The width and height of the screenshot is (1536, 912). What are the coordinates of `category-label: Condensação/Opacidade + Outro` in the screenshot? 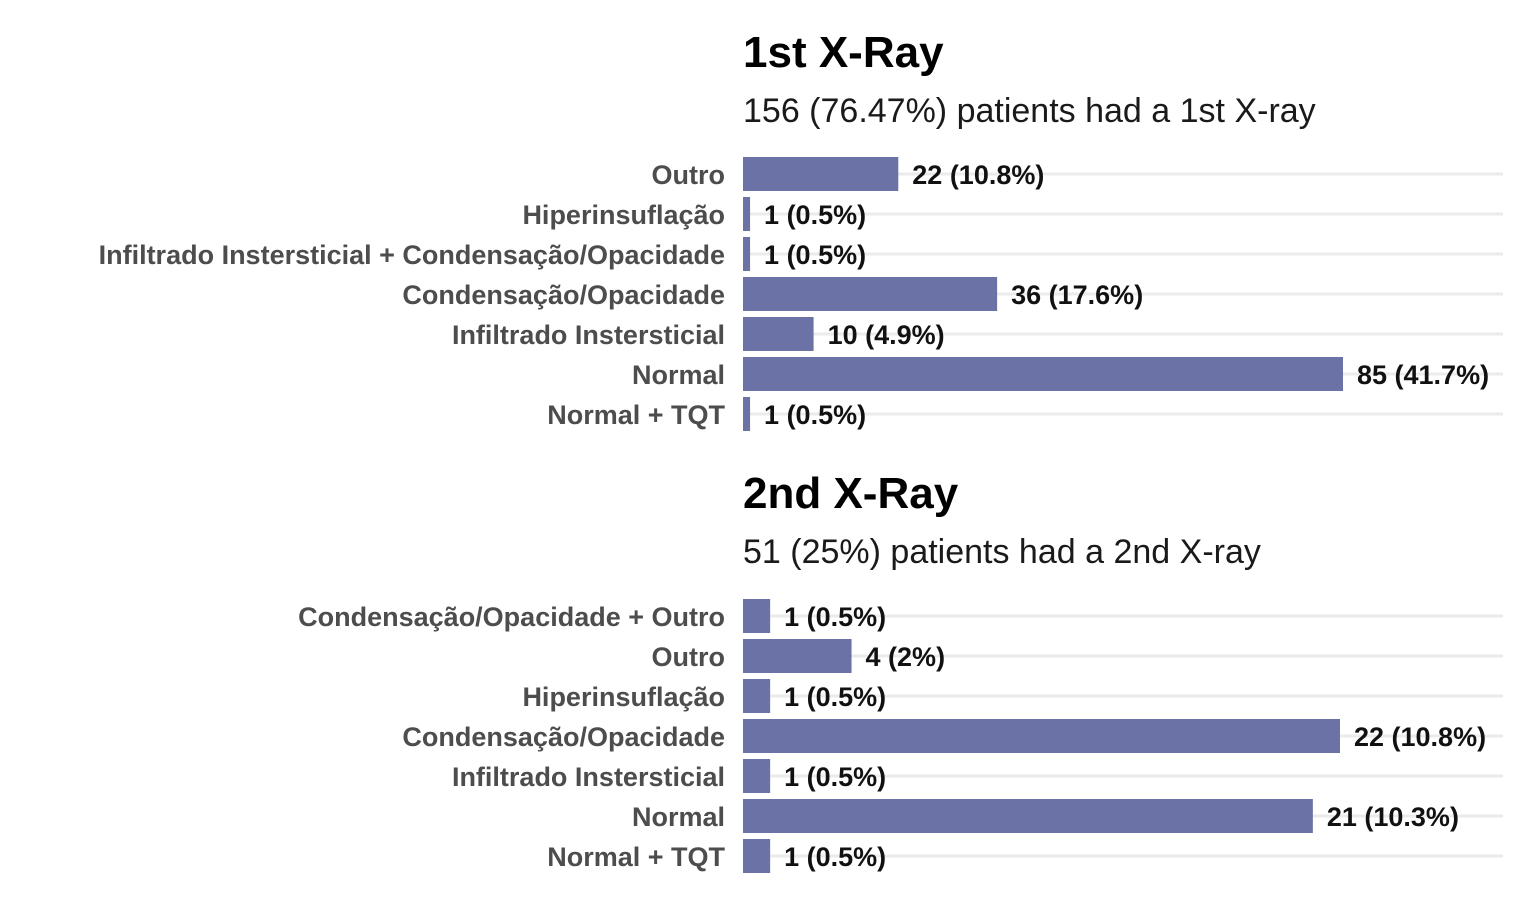 It's located at (511, 617).